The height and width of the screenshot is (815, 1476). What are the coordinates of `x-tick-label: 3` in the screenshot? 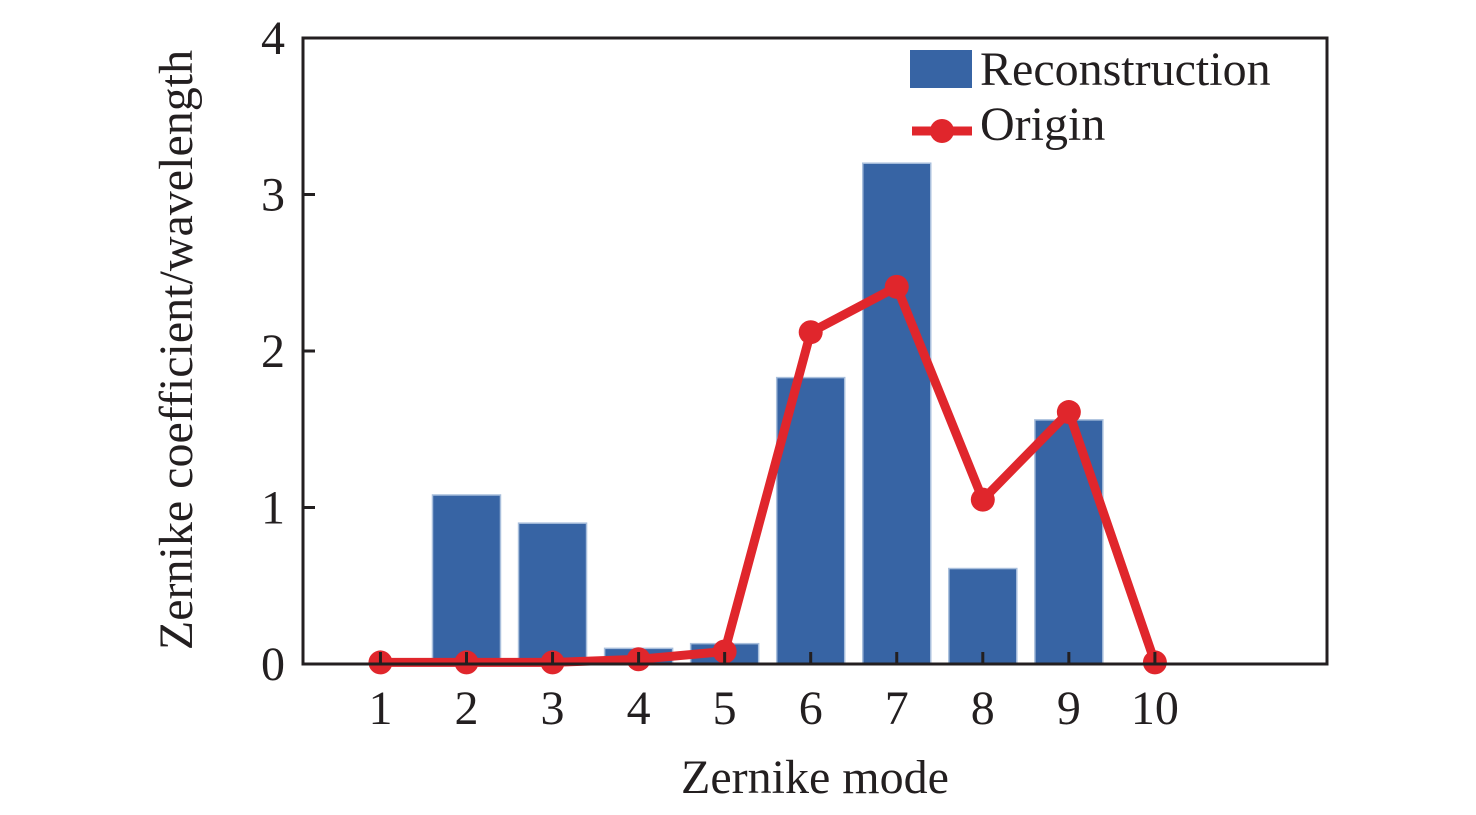 It's located at (553, 708).